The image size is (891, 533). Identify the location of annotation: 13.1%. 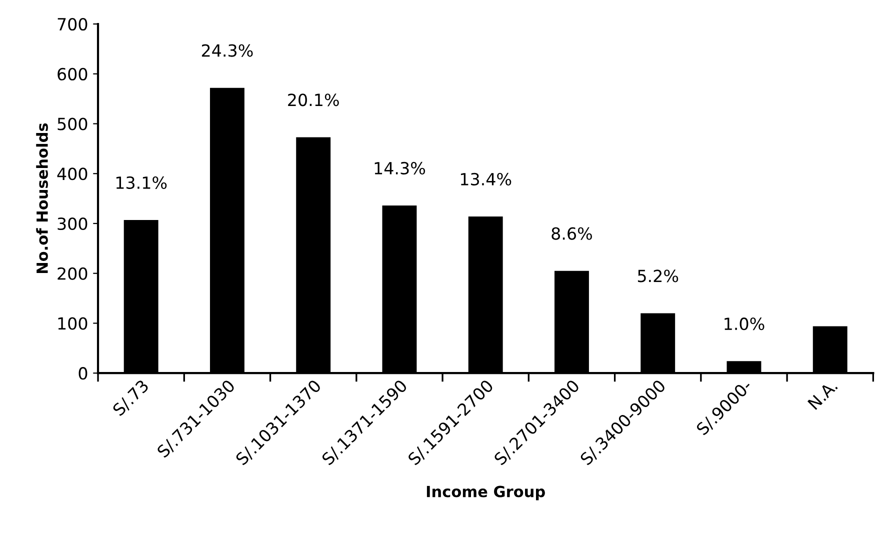
(141, 182).